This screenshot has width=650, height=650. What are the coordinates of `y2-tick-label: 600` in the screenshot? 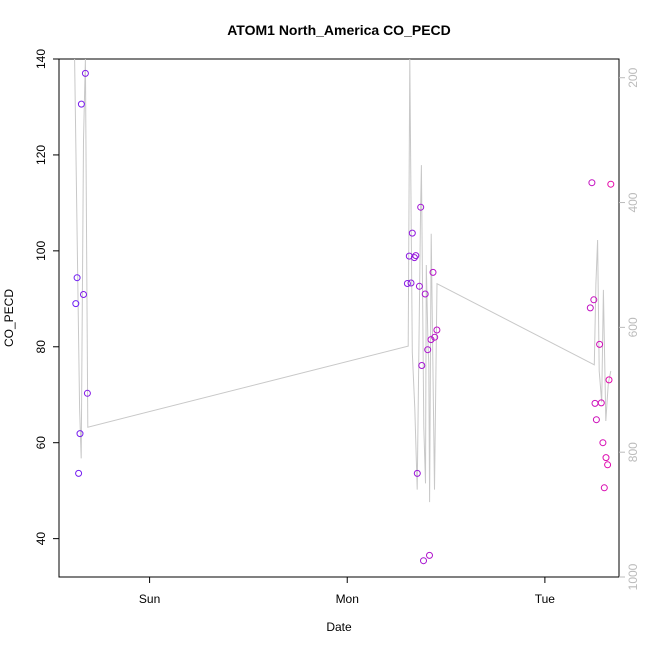 It's located at (633, 327).